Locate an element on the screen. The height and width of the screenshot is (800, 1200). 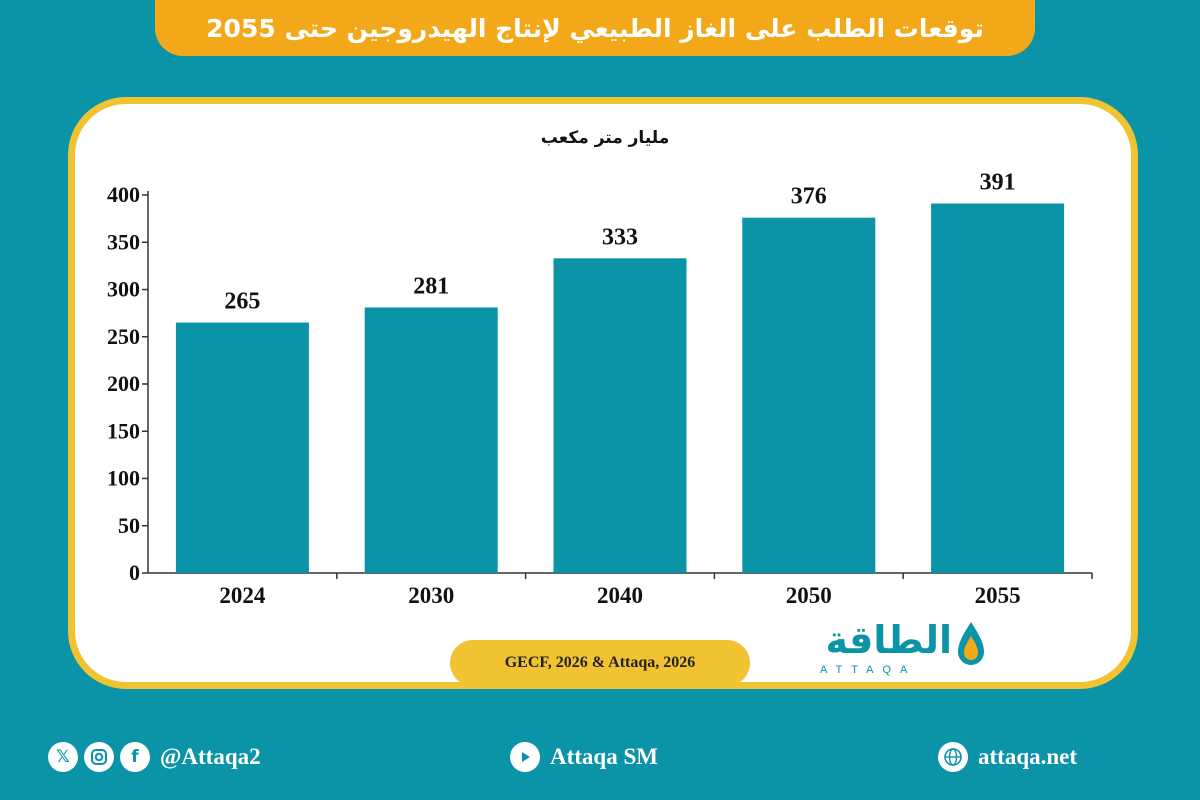
youtube-channel: Attaqa SM is located at coordinates (604, 756).